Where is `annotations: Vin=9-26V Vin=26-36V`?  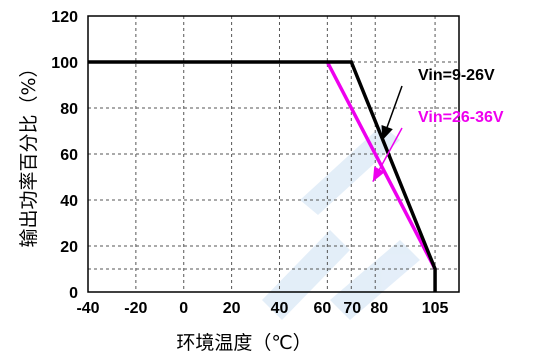 annotations: Vin=9-26V Vin=26-36V is located at coordinates (438, 124).